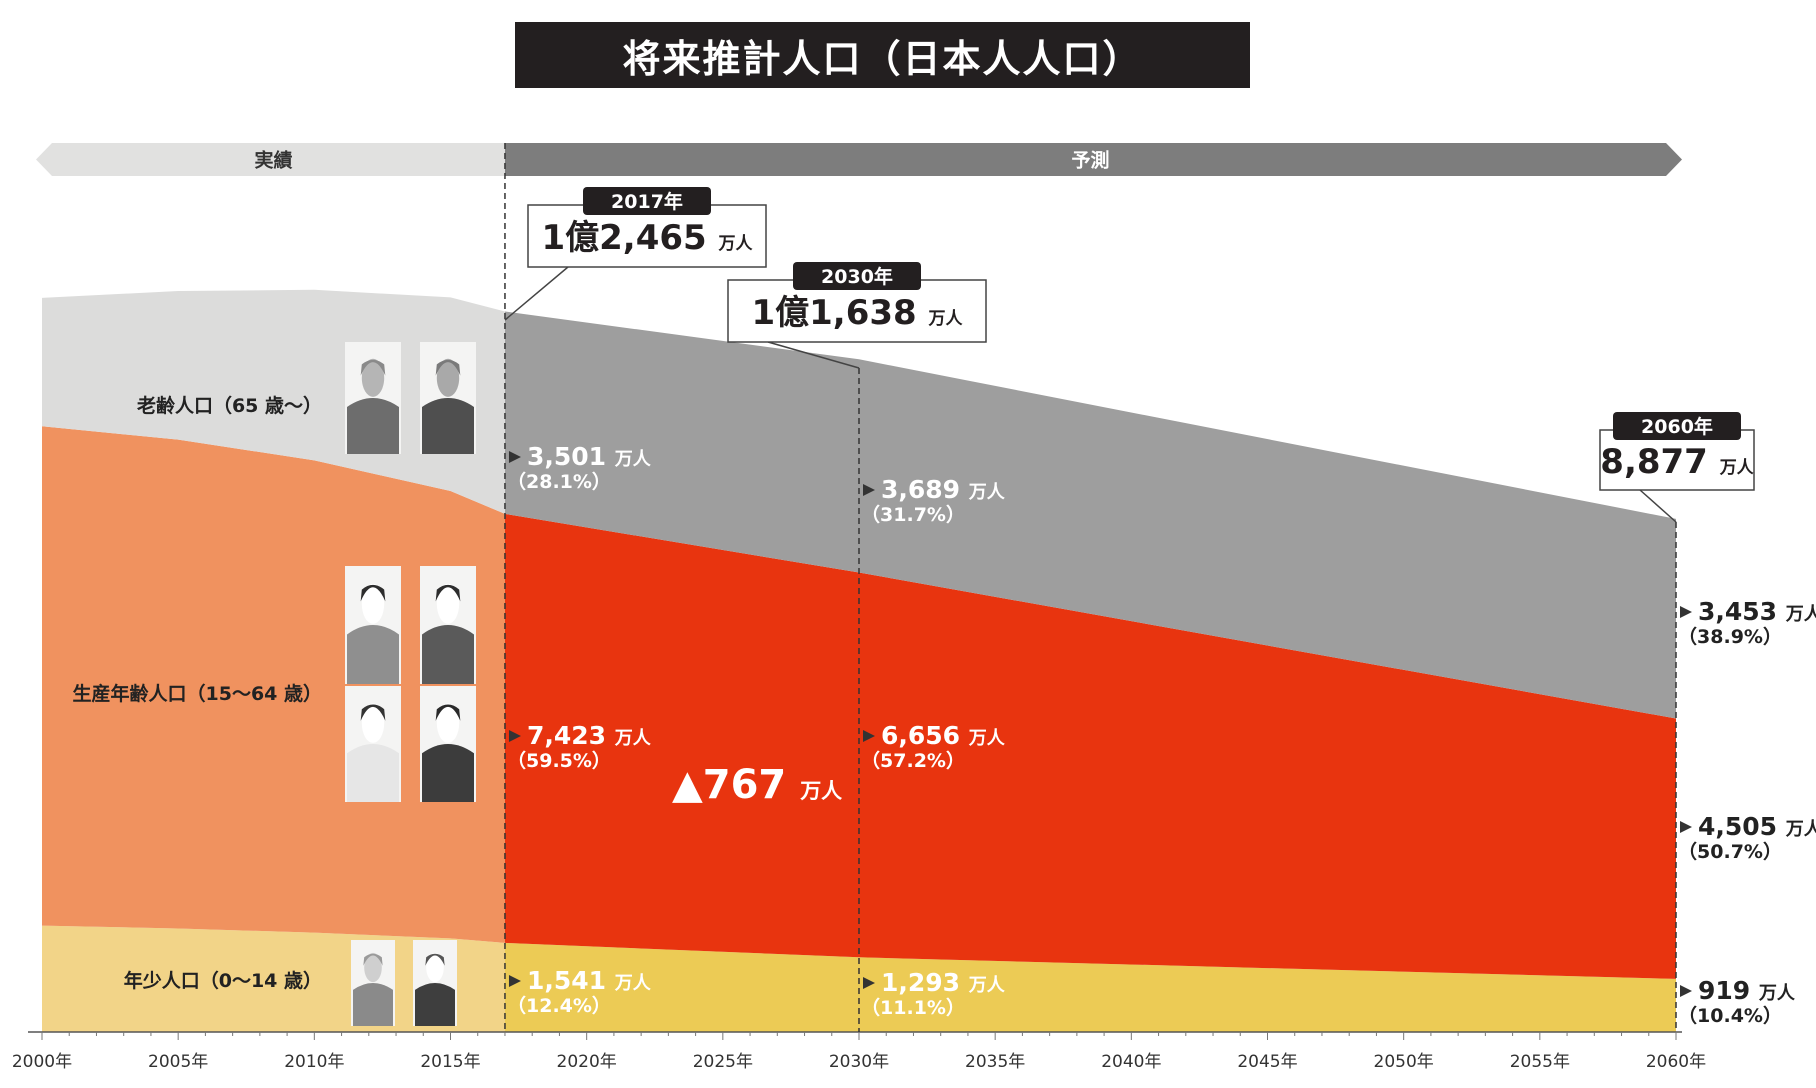 The image size is (1816, 1088). I want to click on elderly-woman-icon-body, so click(373, 426).